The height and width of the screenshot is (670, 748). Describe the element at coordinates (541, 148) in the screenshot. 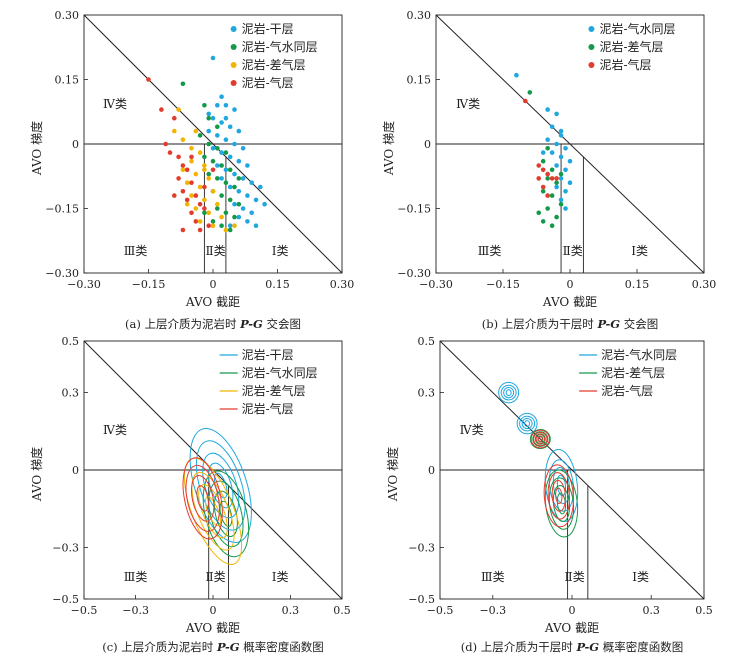

I see `series-泥岩-气层` at that location.